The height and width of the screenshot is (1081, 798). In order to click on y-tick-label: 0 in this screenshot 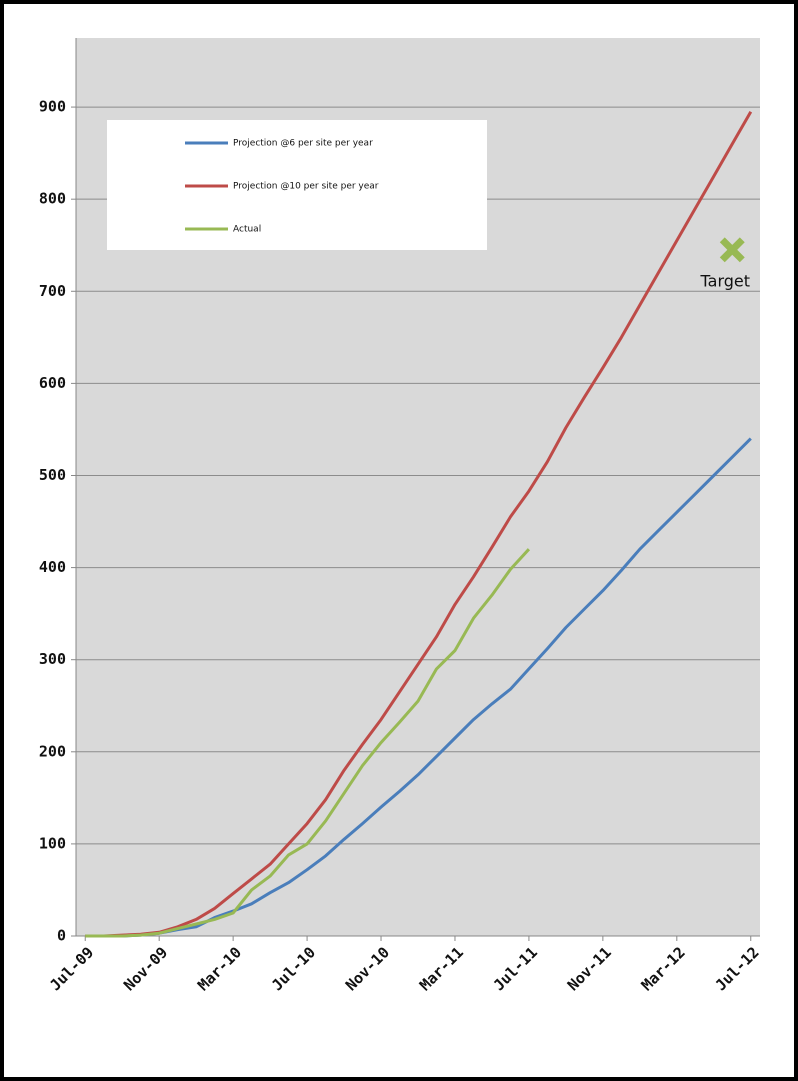, I will do `click(61, 936)`.